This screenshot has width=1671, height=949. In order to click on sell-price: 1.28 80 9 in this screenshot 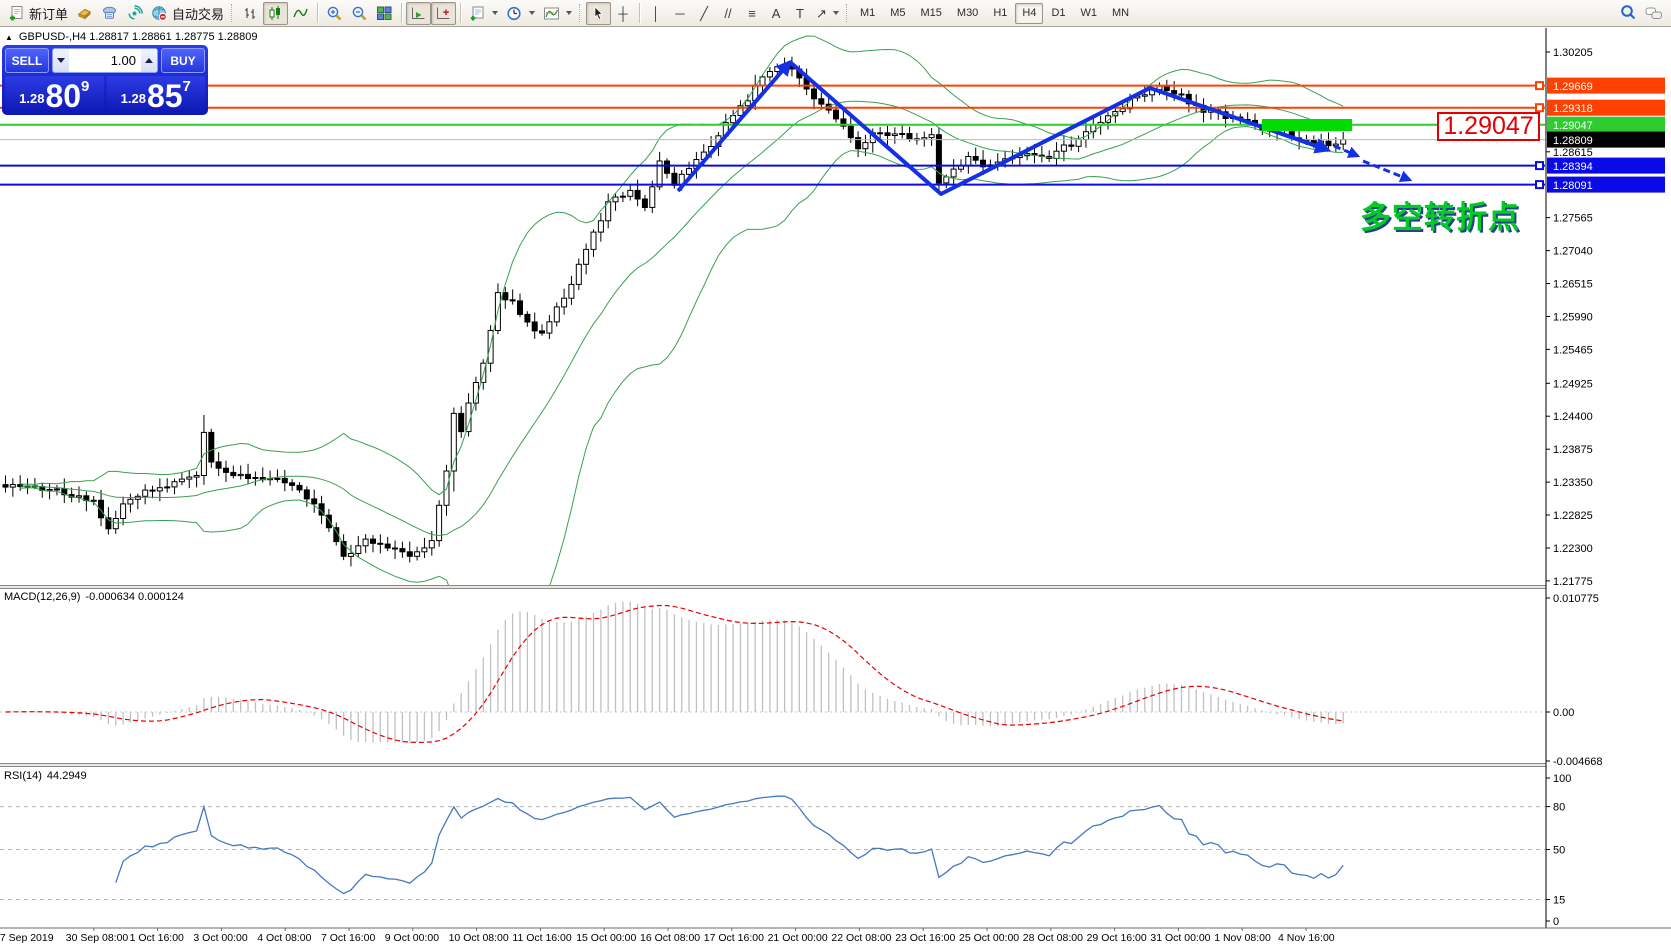, I will do `click(54, 94)`.